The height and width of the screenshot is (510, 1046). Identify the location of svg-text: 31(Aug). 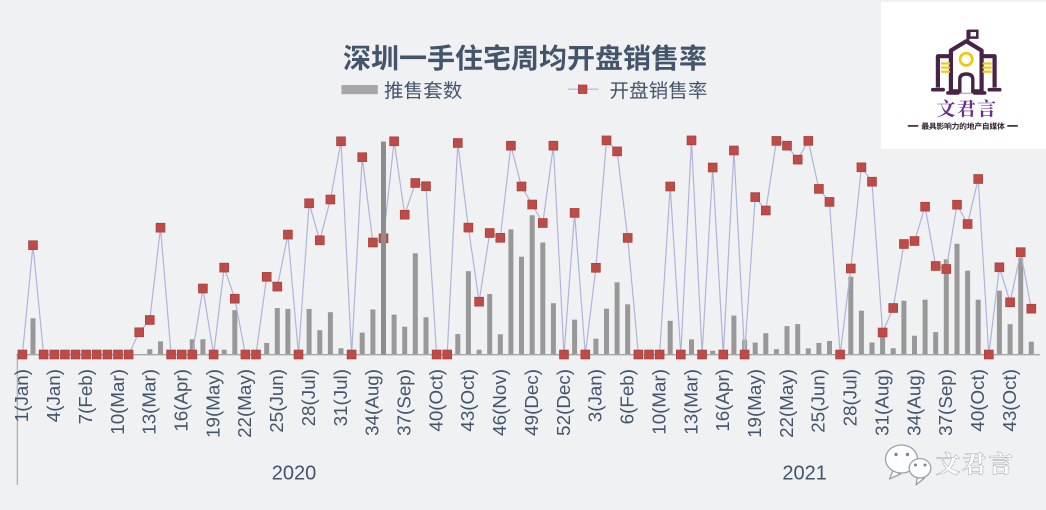
(881, 402).